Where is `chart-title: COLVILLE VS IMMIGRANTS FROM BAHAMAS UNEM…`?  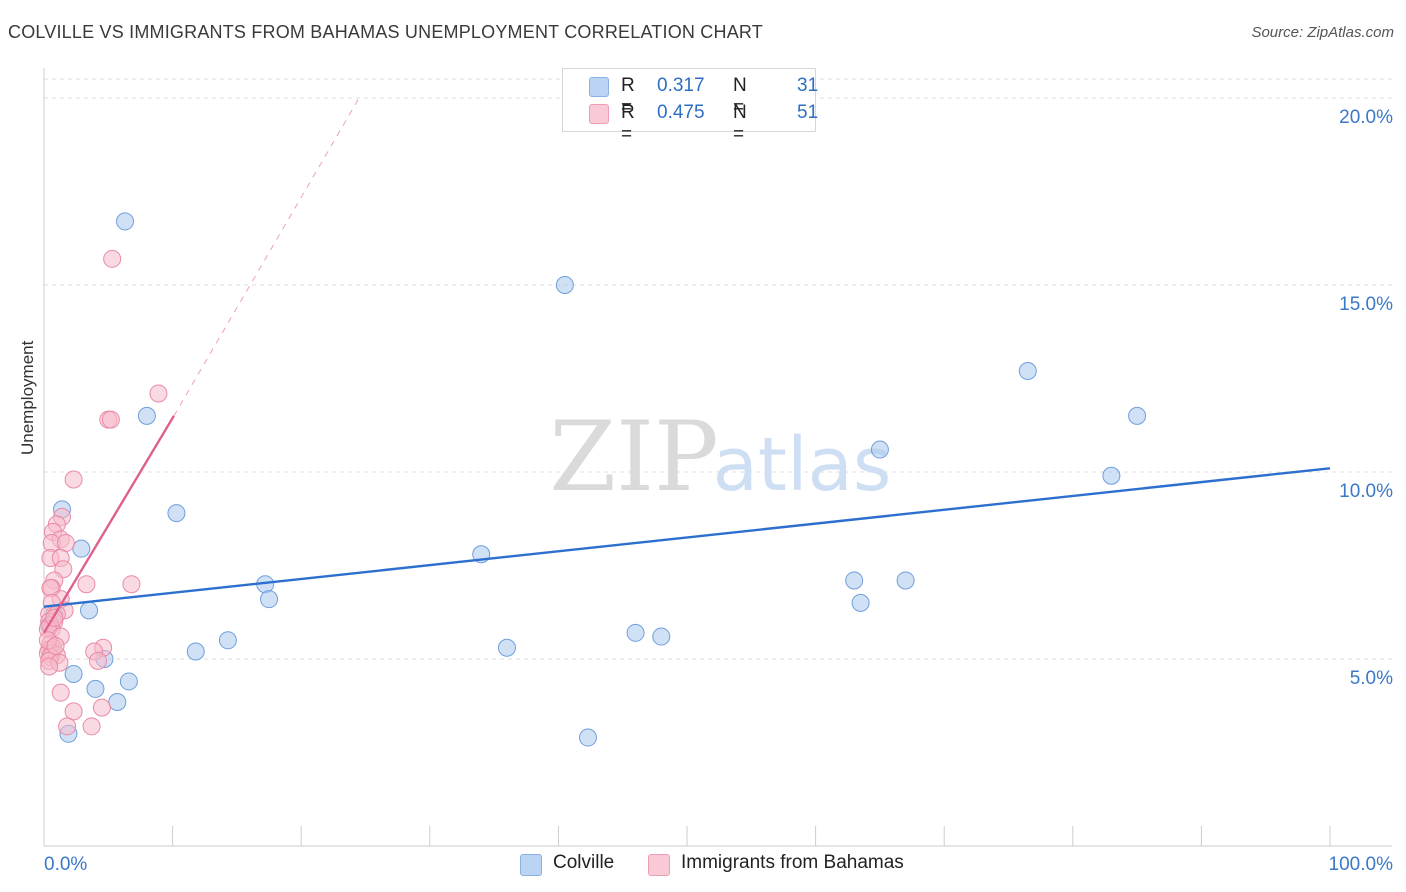
chart-title: COLVILLE VS IMMIGRANTS FROM BAHAMAS UNEM… is located at coordinates (385, 32).